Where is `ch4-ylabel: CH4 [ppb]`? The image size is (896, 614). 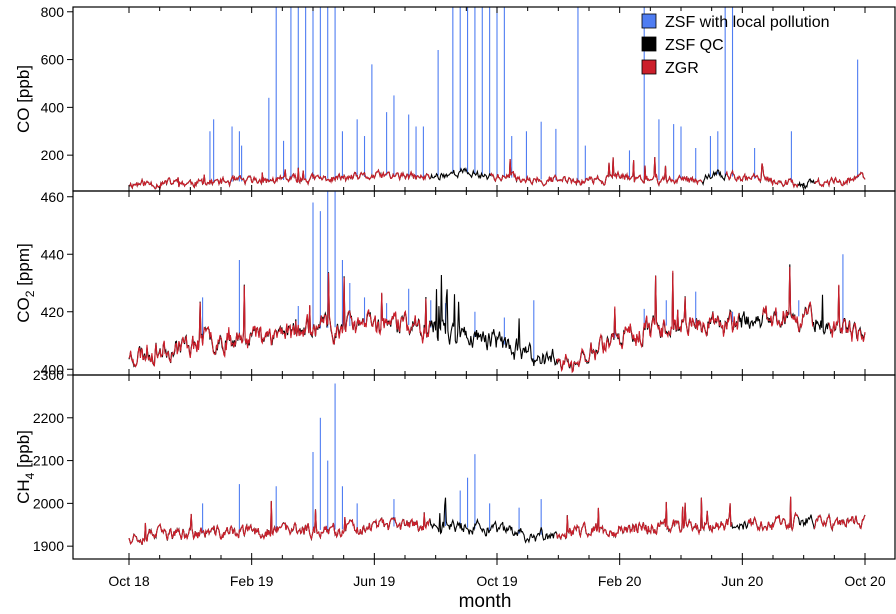 ch4-ylabel: CH4 [ppb] is located at coordinates (25, 467).